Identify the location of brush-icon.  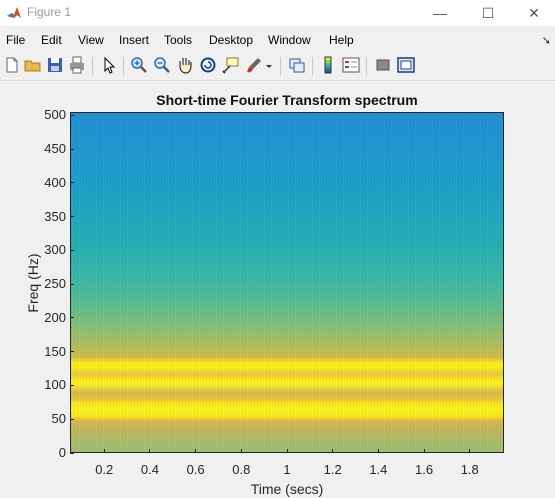
(254, 65).